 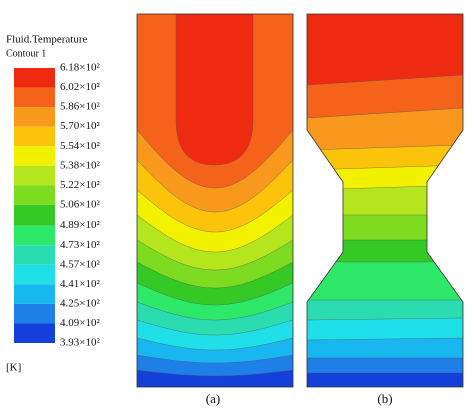 What do you see at coordinates (80, 185) in the screenshot?
I see `colorbar-tick-label: 5.22×10²` at bounding box center [80, 185].